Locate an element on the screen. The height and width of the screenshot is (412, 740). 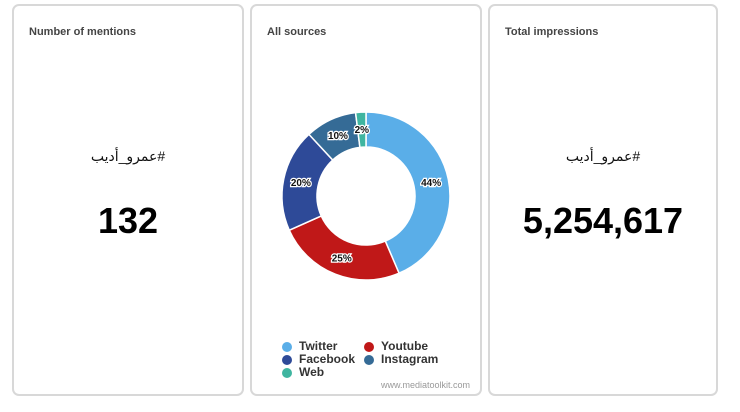
chart-legend: Twitter Youtube Facebook Instagram Web is located at coordinates (372, 359).